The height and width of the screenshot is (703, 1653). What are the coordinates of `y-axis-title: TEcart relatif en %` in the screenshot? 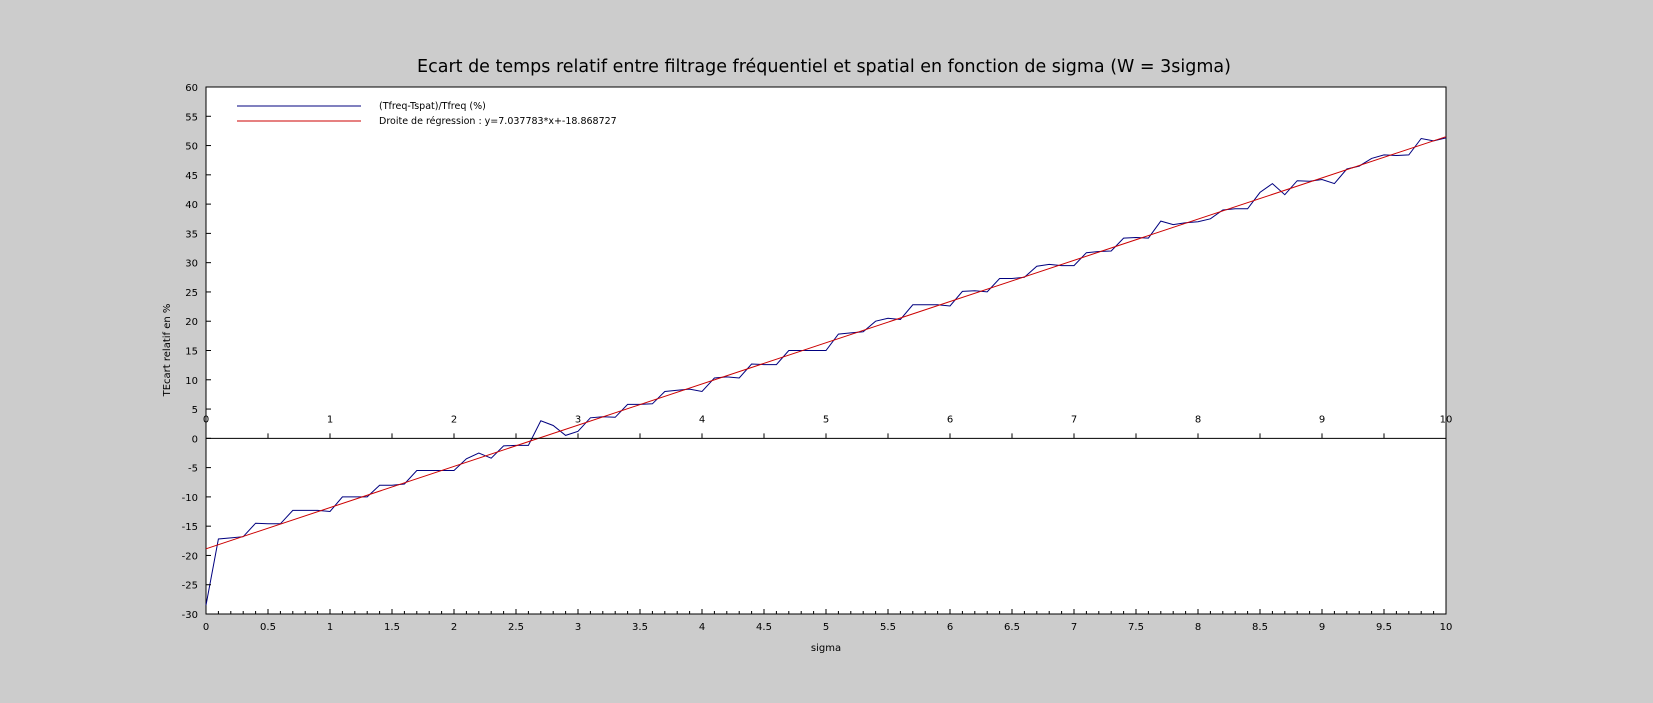 It's located at (167, 351).